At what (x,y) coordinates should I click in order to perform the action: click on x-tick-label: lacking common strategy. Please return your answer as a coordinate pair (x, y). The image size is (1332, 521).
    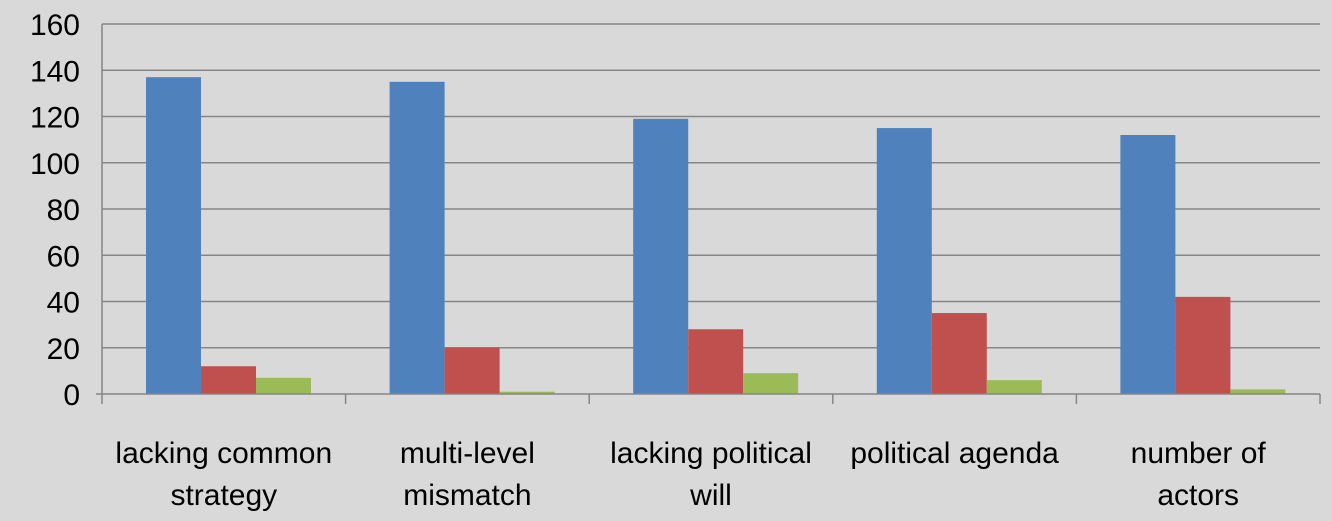
    Looking at the image, I should click on (223, 474).